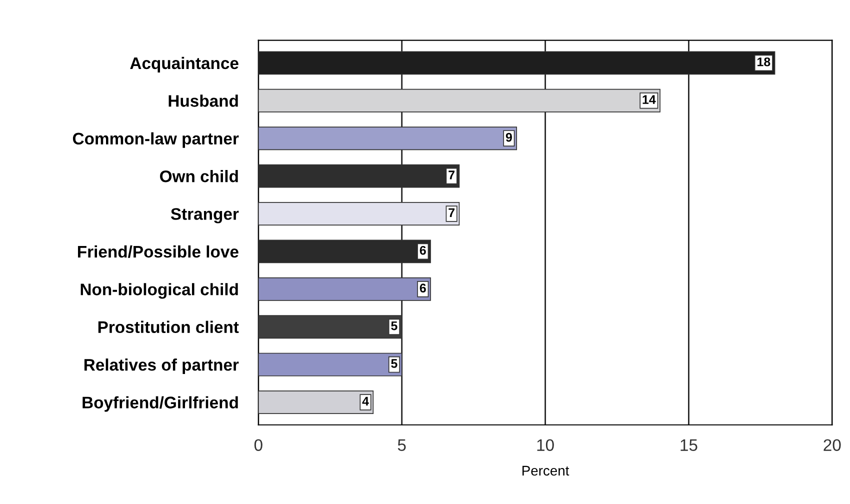 This screenshot has height=504, width=850. What do you see at coordinates (545, 445) in the screenshot?
I see `x-tick-label: 10` at bounding box center [545, 445].